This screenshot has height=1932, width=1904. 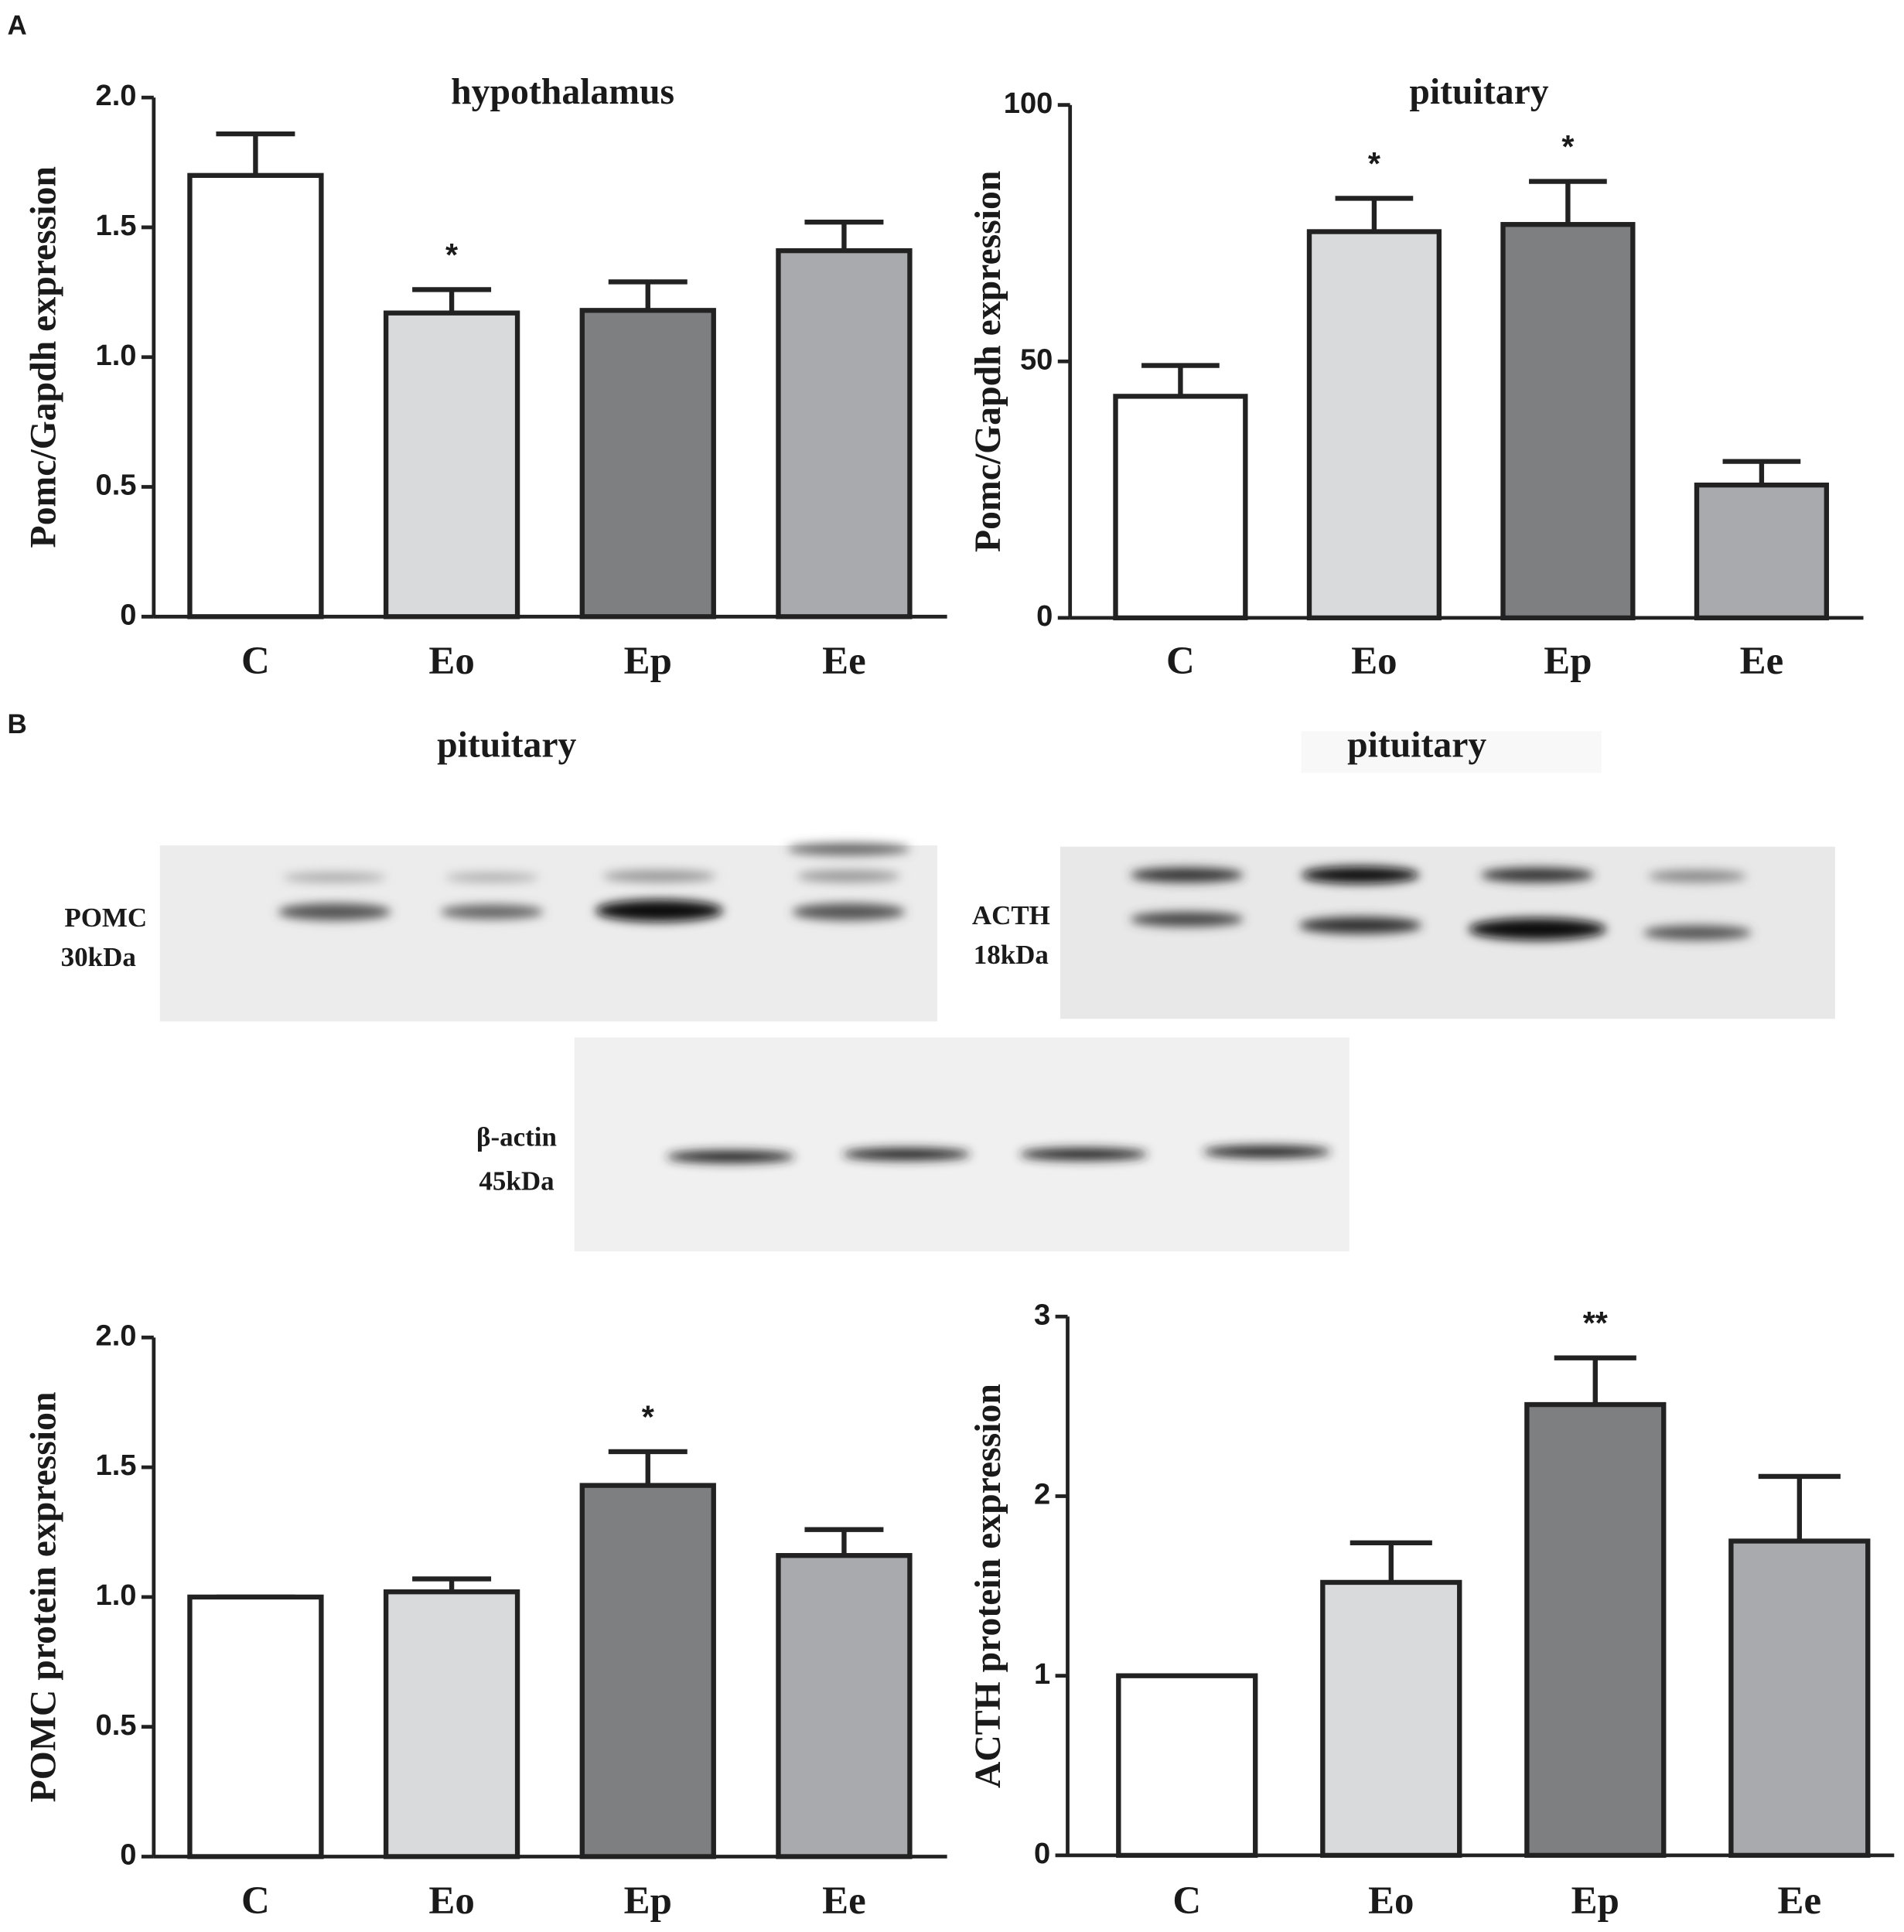 What do you see at coordinates (962, 1144) in the screenshot?
I see `blot-actin` at bounding box center [962, 1144].